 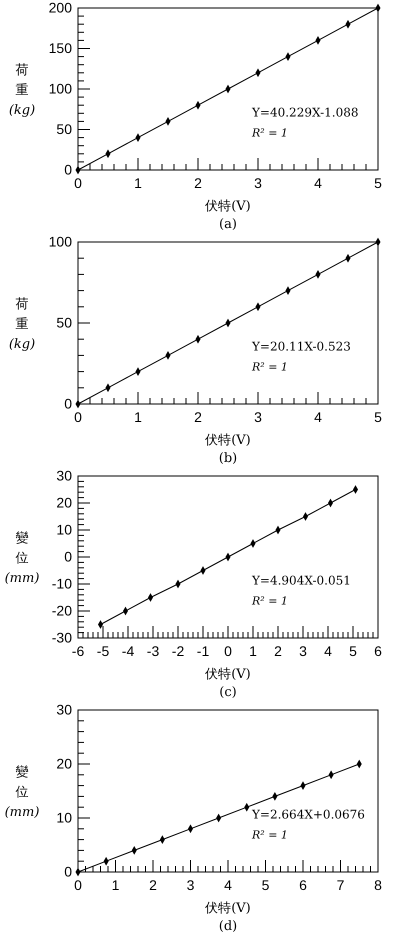 What do you see at coordinates (128, 650) in the screenshot?
I see `x-tick-label: -4` at bounding box center [128, 650].